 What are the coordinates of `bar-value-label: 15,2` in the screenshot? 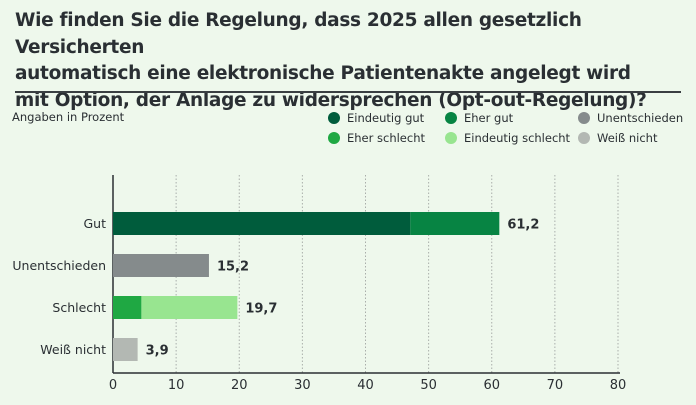 It's located at (233, 267).